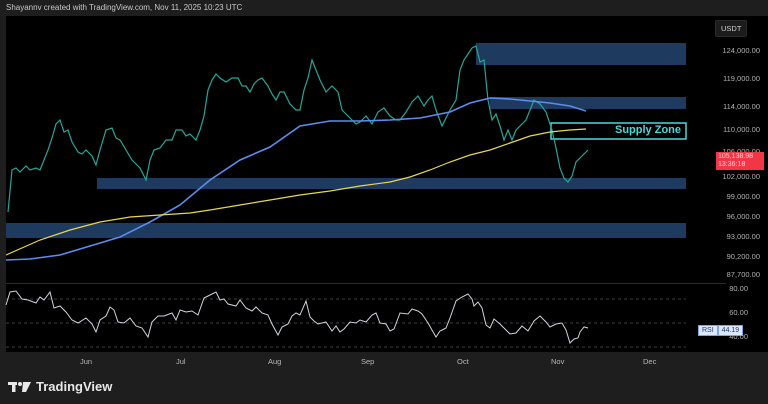 Image resolution: width=768 pixels, height=404 pixels. What do you see at coordinates (743, 236) in the screenshot?
I see `price-tick: 93,000.00` at bounding box center [743, 236].